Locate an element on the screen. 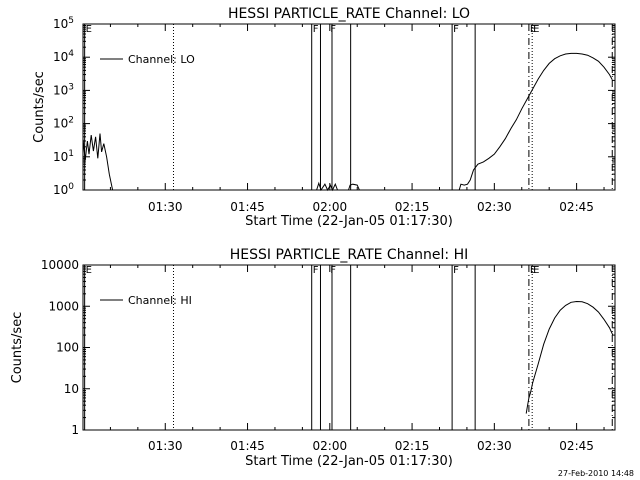  chart-title: HESSI PARTICLE_RATE Channel: HI is located at coordinates (349, 255).